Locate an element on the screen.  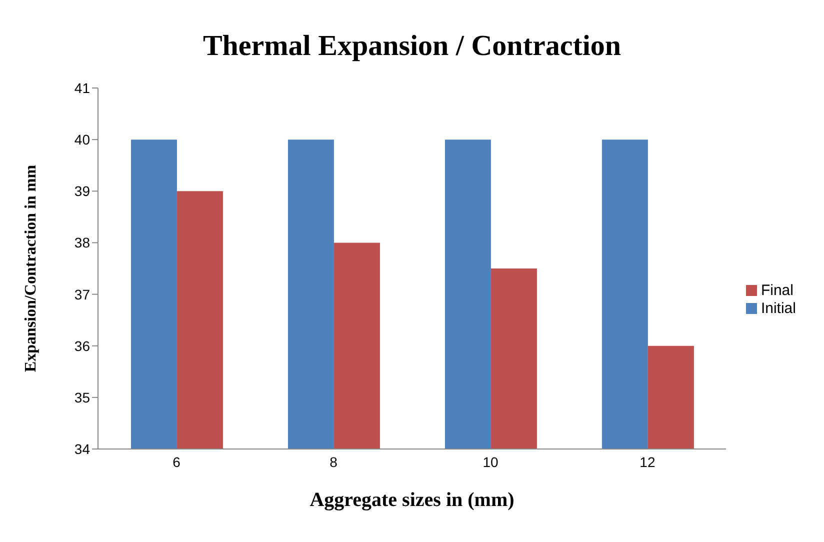
x-tick-label: 10 is located at coordinates (490, 462).